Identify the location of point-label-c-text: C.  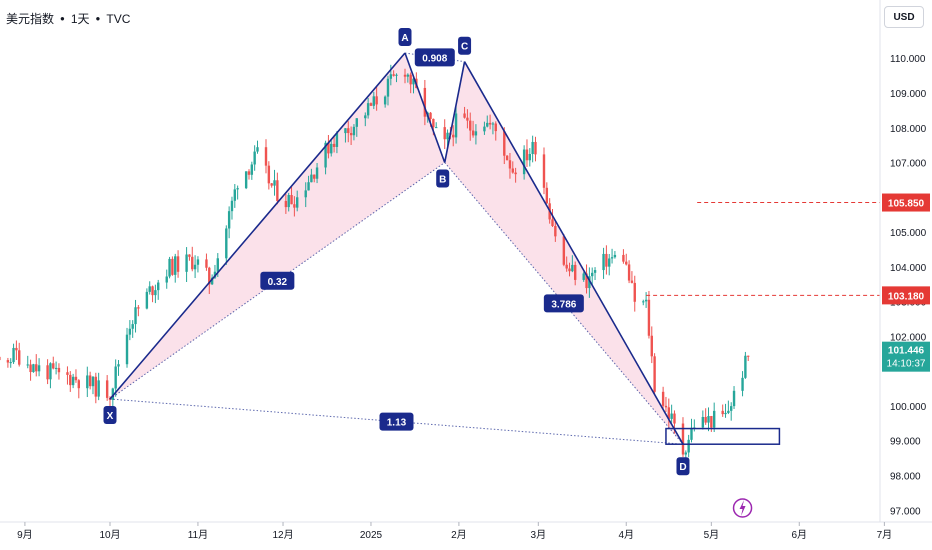
(464, 47).